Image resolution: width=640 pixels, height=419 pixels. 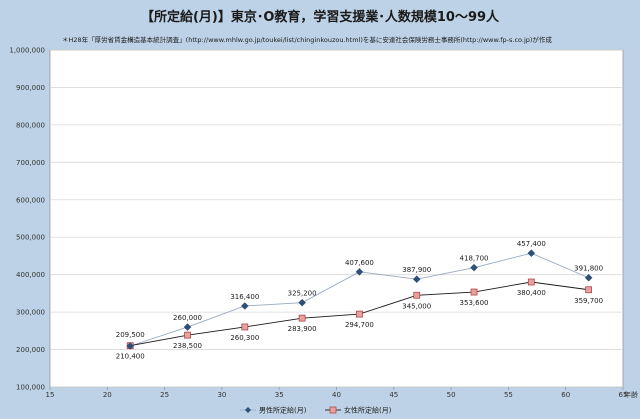 I want to click on female-data-label: 238,500, so click(x=187, y=346).